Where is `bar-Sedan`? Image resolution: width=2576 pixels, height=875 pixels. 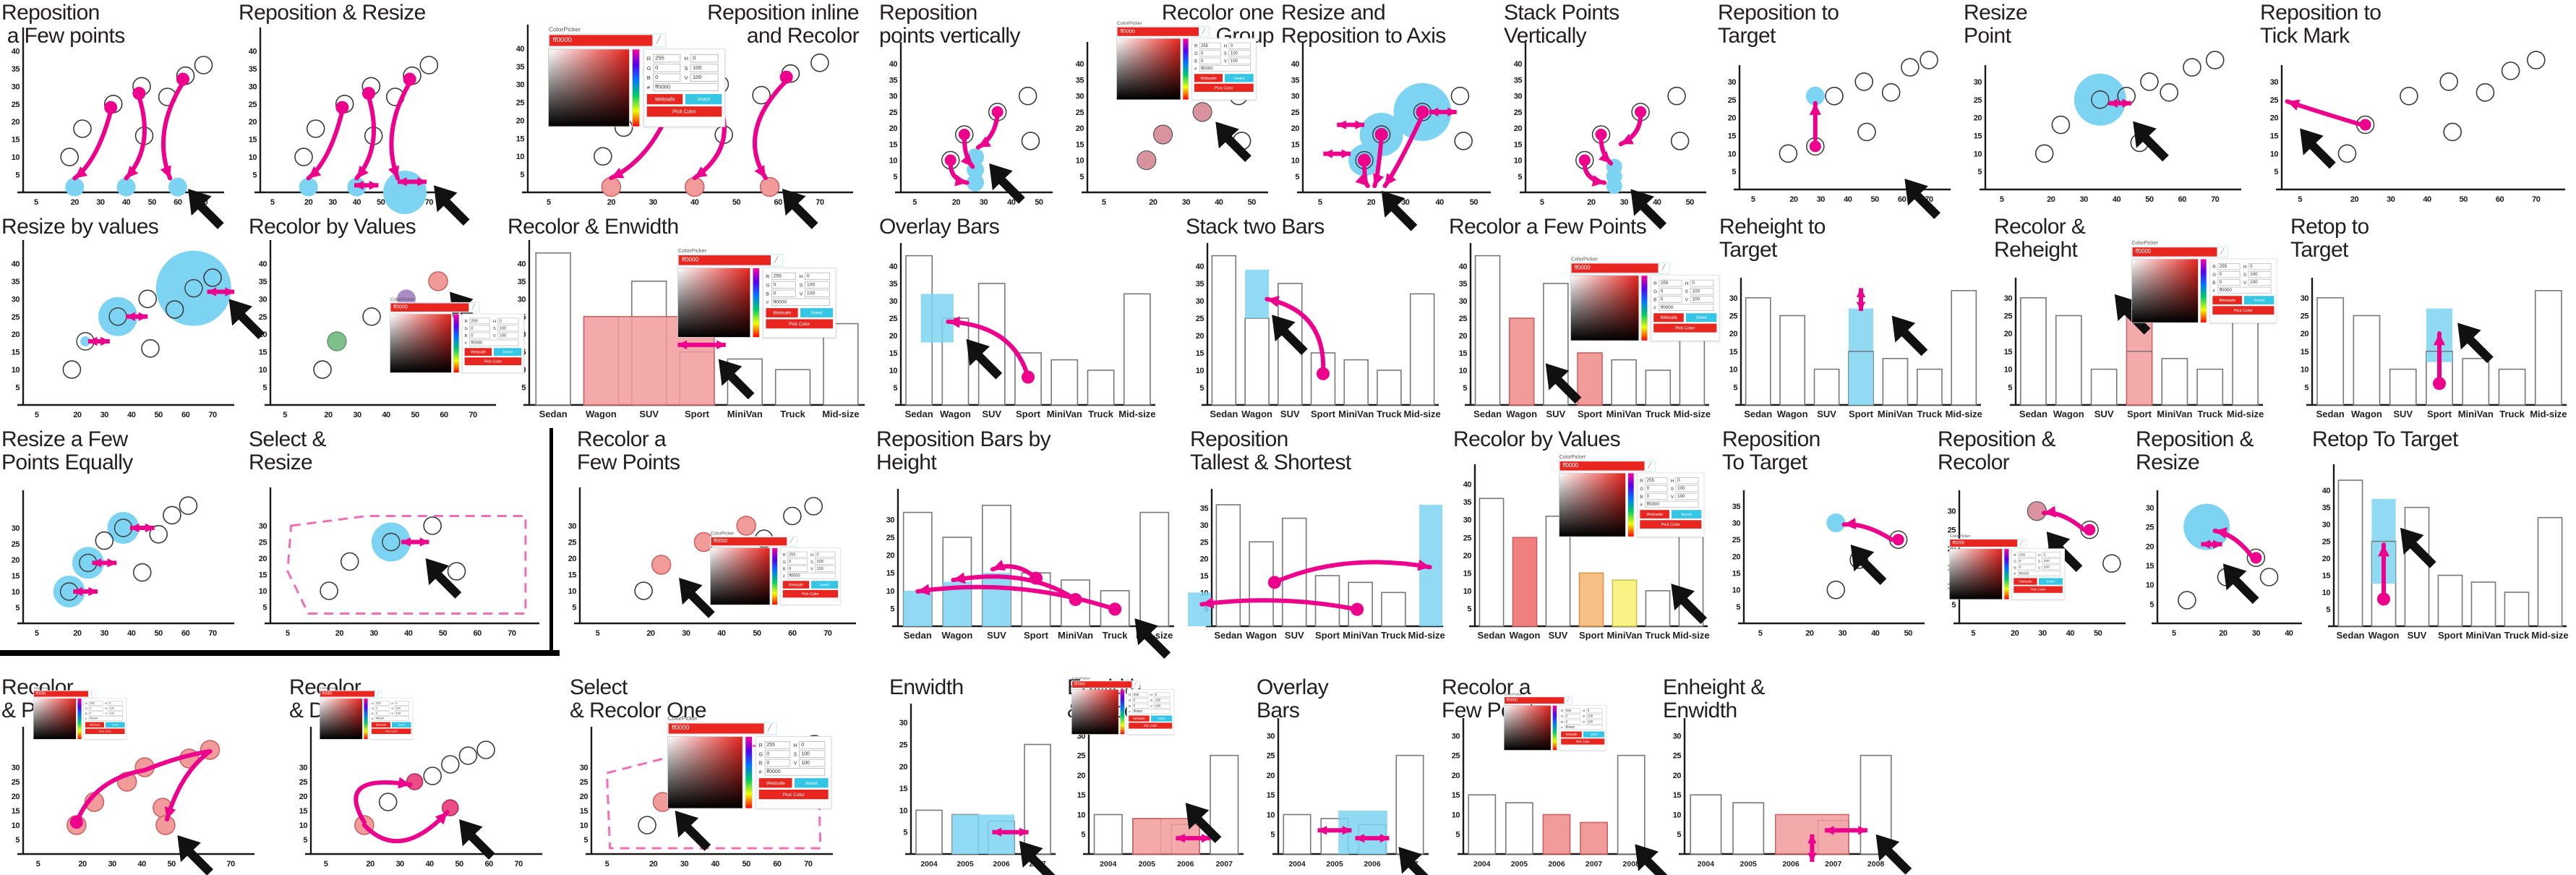
bar-Sedan is located at coordinates (1228, 565).